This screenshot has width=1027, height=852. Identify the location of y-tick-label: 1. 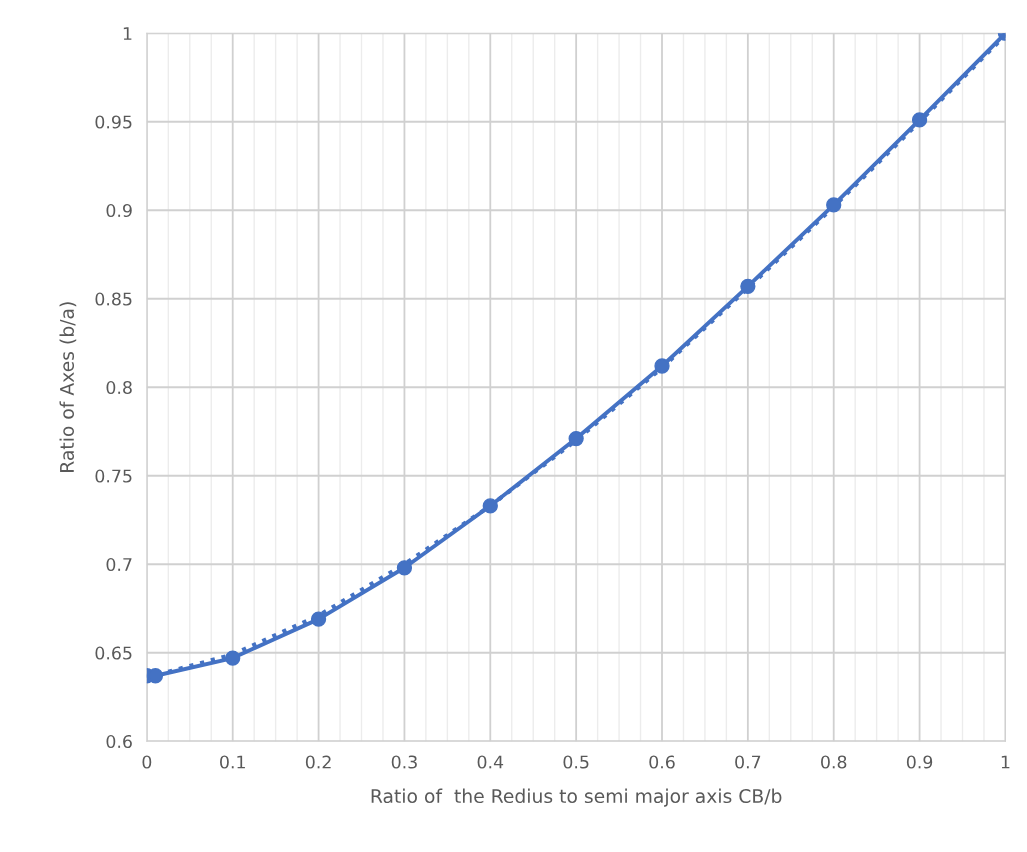
(127, 33).